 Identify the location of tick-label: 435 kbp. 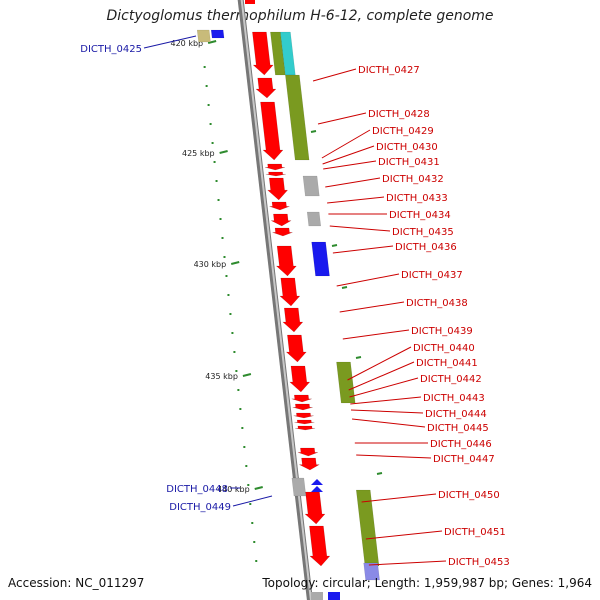
(221, 376).